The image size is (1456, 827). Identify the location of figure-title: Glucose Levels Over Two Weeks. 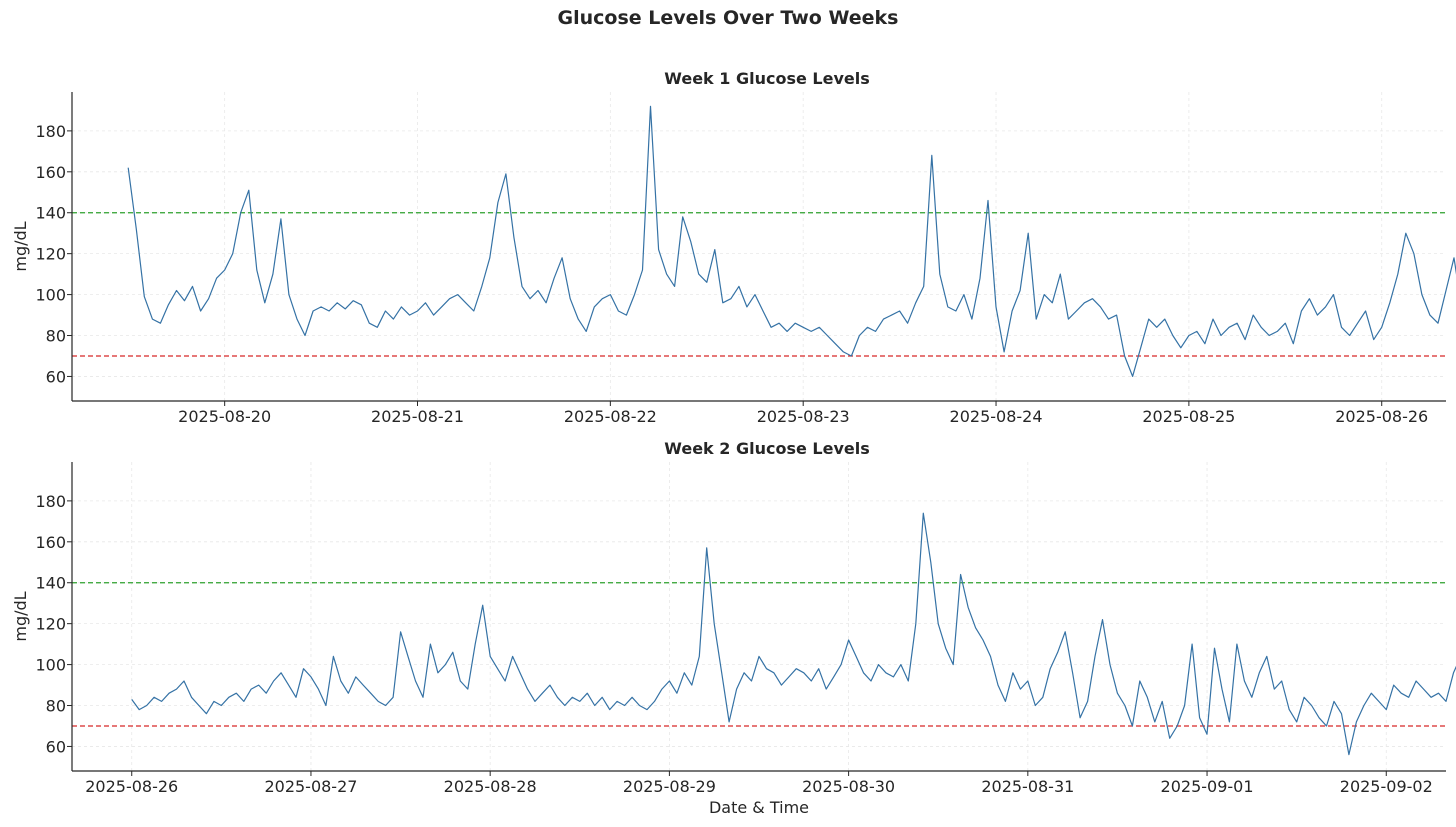
(728, 18).